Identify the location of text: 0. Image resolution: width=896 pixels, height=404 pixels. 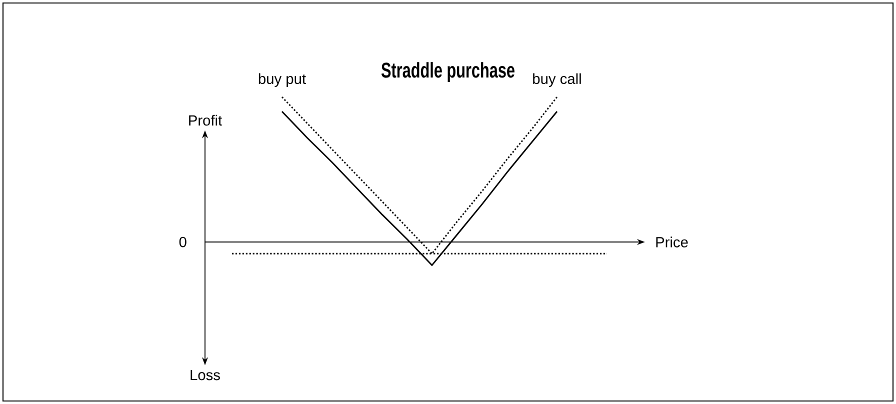
(182, 242).